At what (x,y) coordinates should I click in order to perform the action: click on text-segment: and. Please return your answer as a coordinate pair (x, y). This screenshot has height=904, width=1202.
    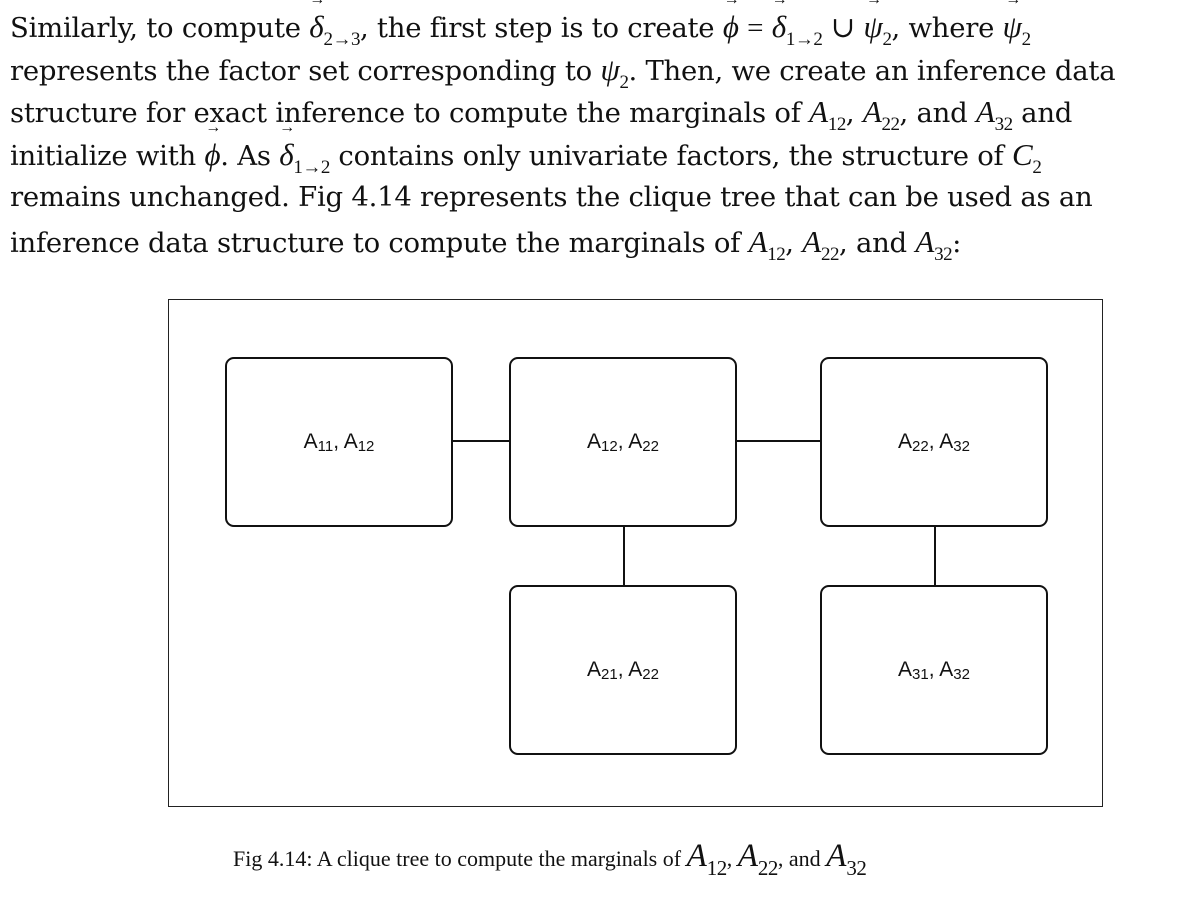
    Looking at the image, I should click on (1047, 113).